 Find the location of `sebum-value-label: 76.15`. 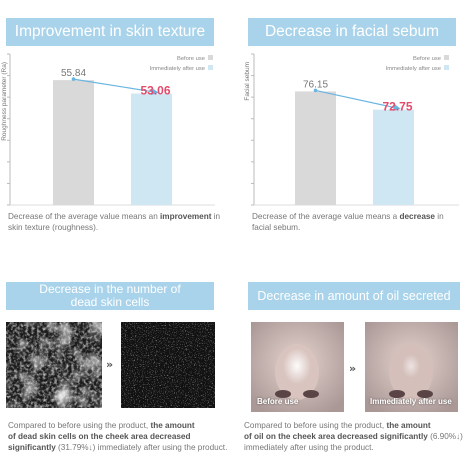

sebum-value-label: 76.15 is located at coordinates (315, 84).